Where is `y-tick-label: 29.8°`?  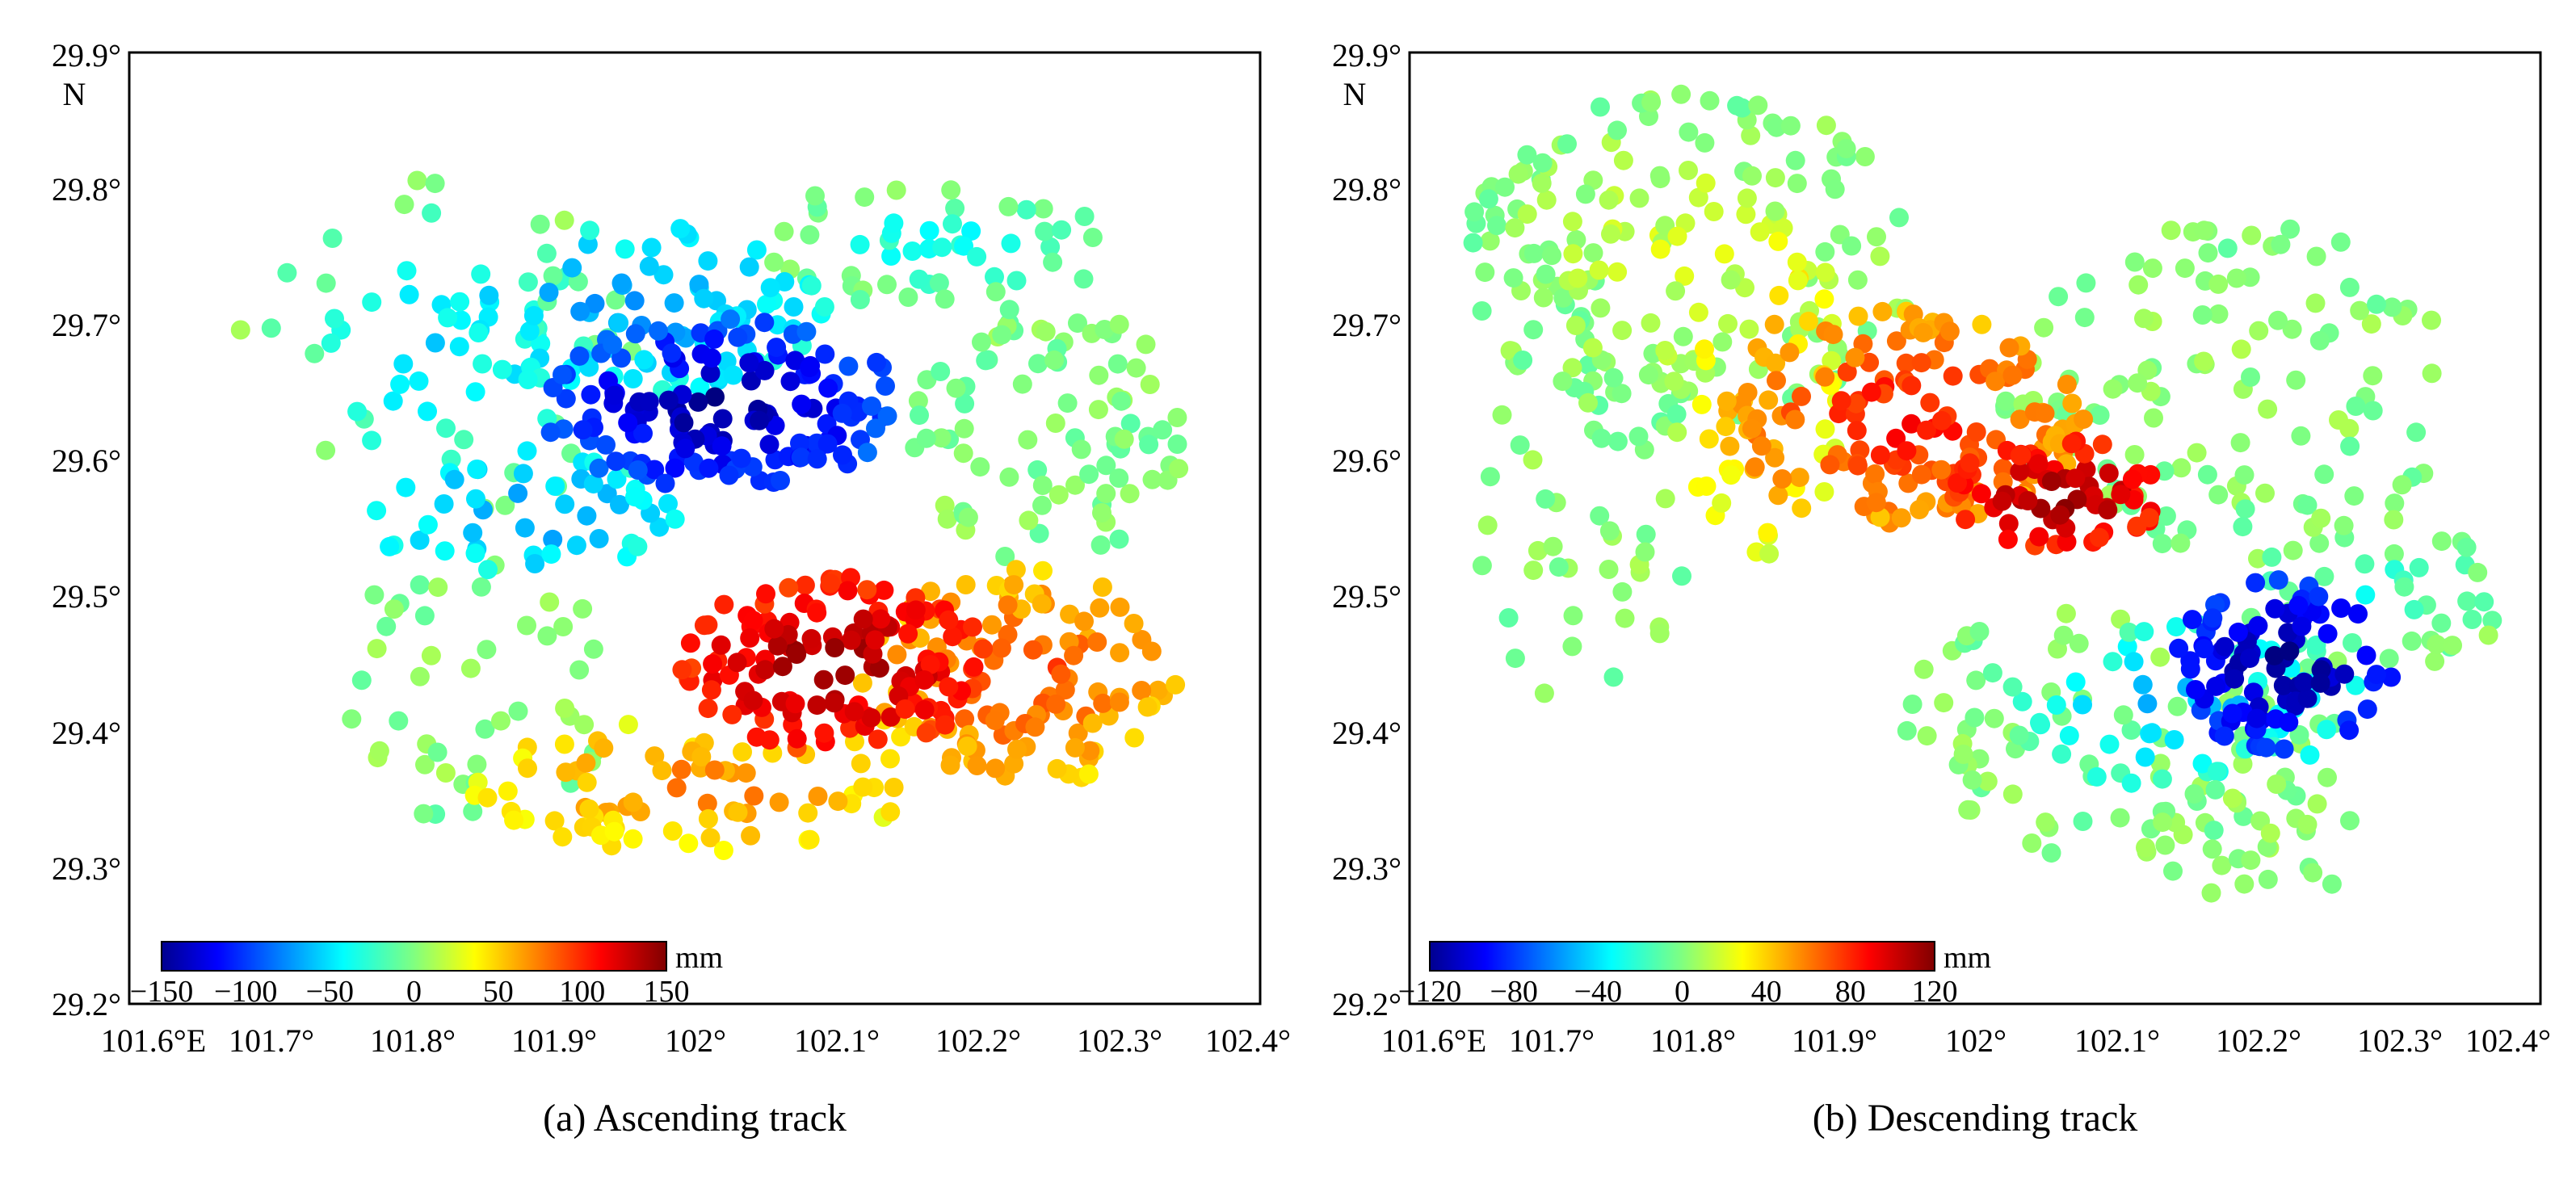
y-tick-label: 29.8° is located at coordinates (1367, 190).